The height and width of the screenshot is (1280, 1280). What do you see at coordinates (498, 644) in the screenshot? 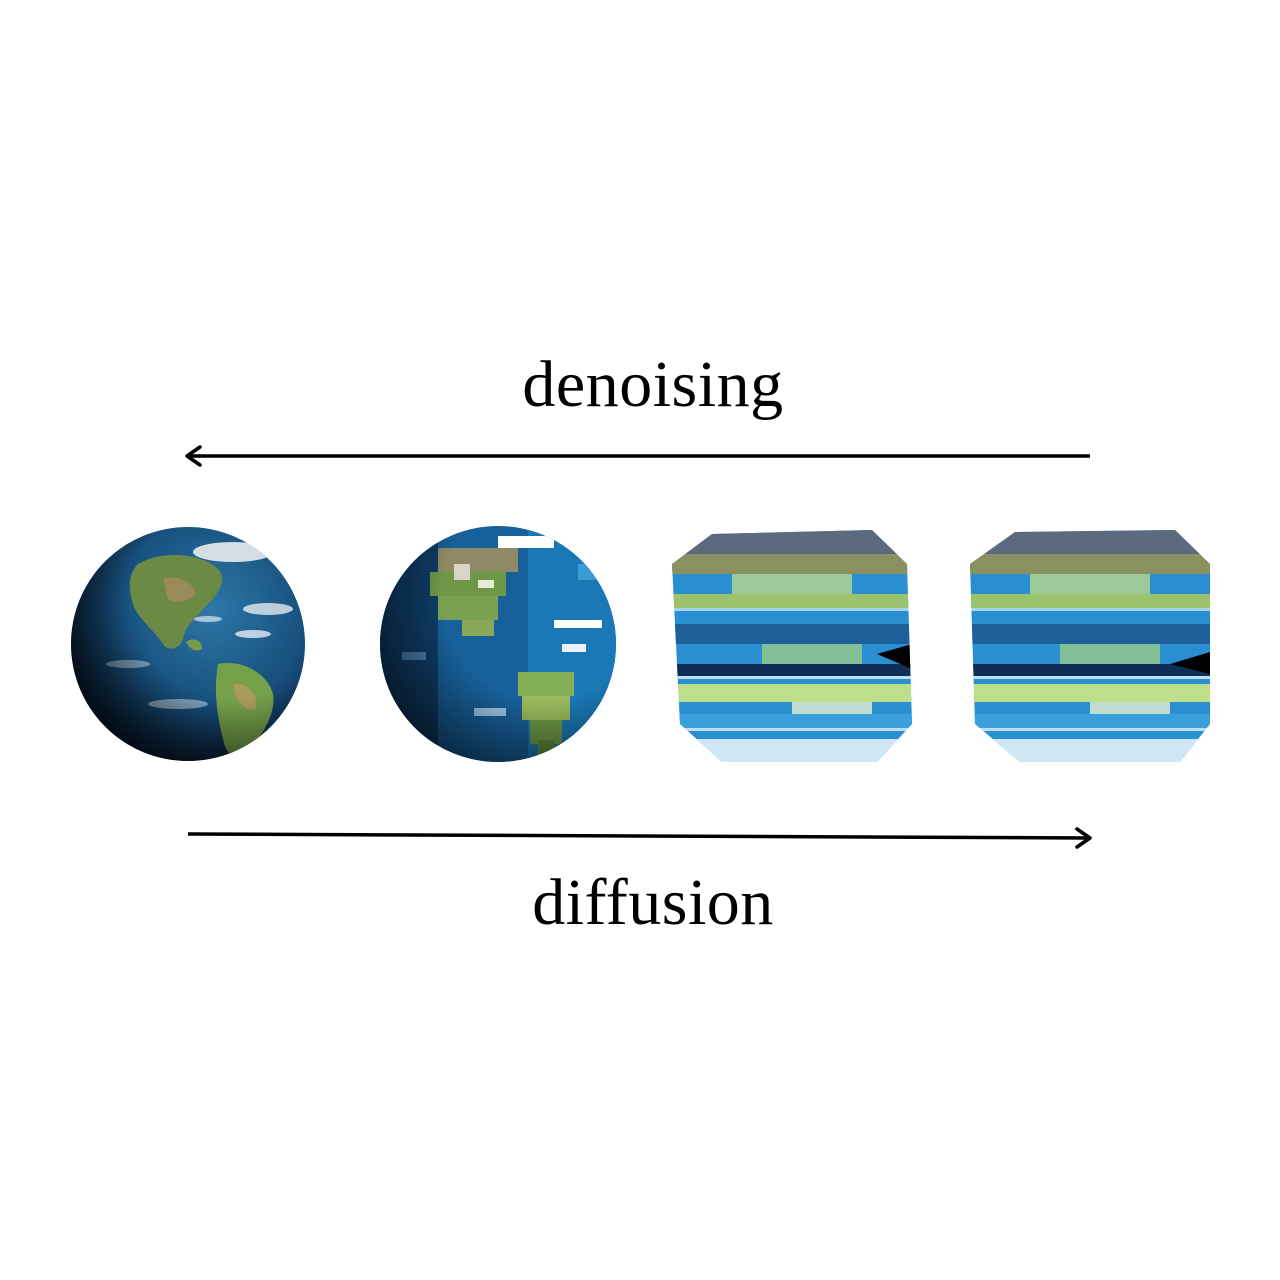
I see `earth-globe-pixelated` at bounding box center [498, 644].